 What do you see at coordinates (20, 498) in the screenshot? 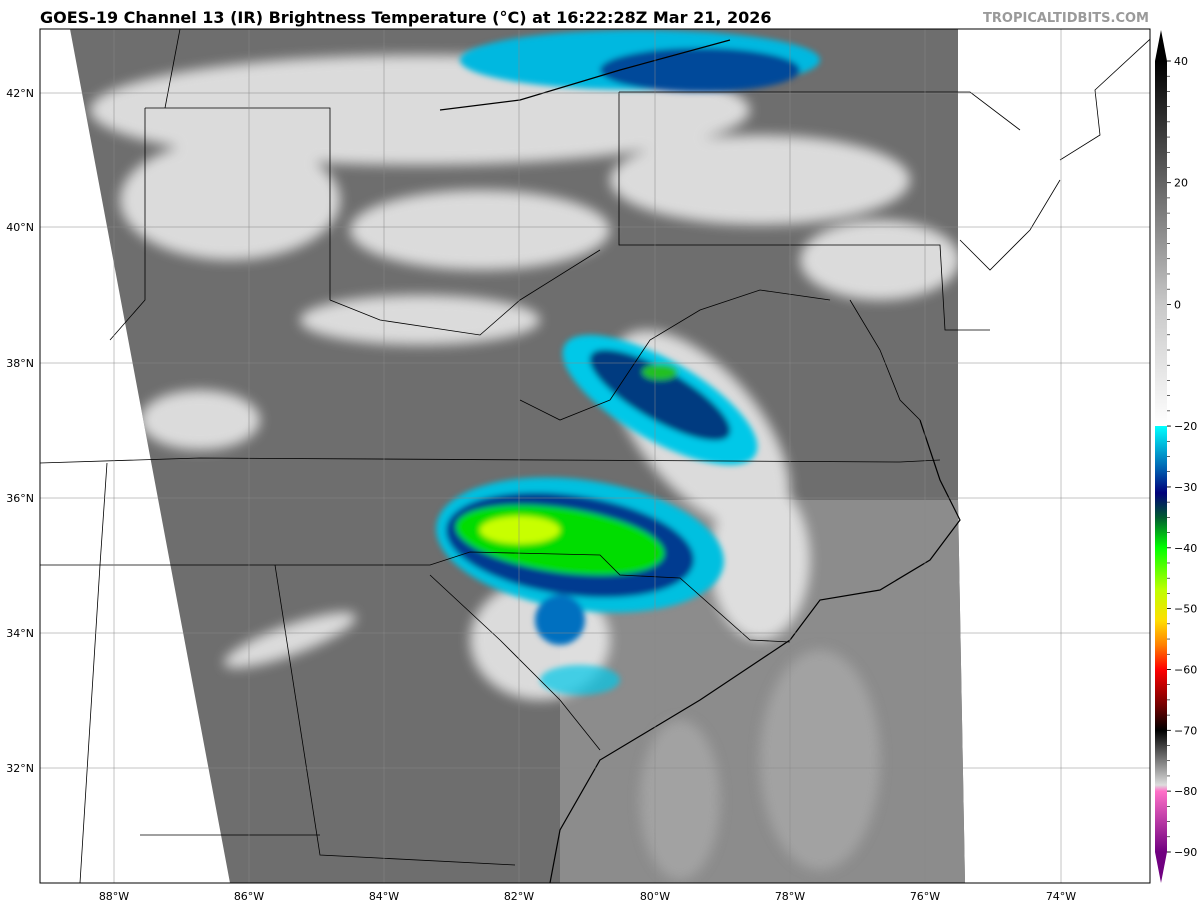
I see `lat-label: 36°N` at bounding box center [20, 498].